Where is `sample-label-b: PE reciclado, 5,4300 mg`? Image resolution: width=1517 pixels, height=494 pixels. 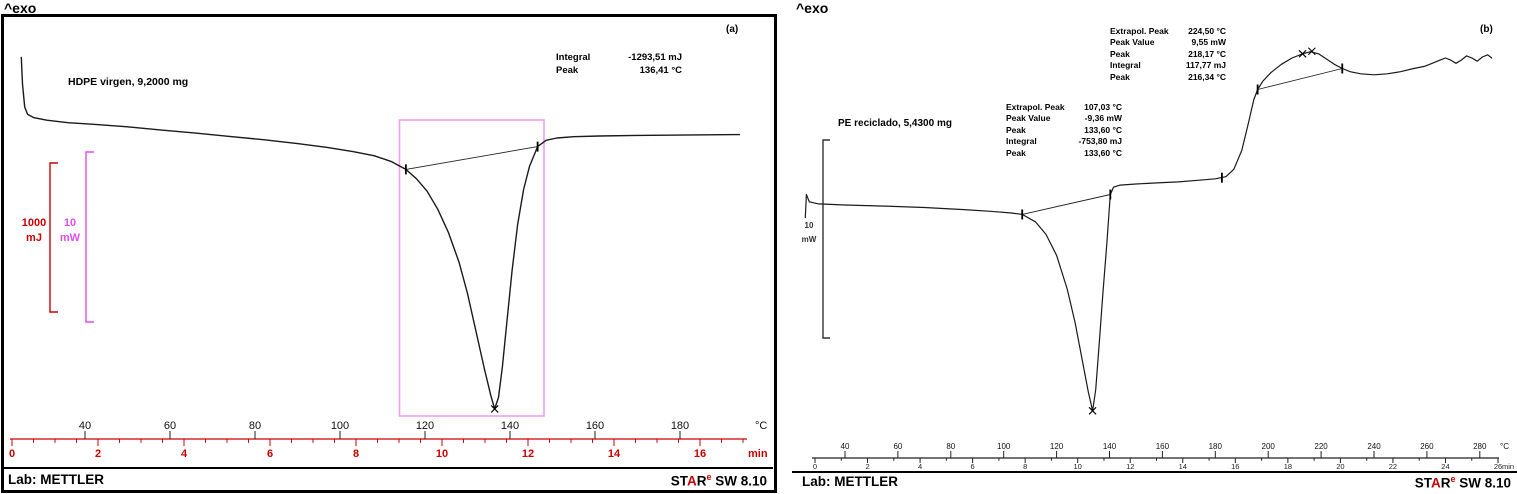 sample-label-b: PE reciclado, 5,4300 mg is located at coordinates (895, 123).